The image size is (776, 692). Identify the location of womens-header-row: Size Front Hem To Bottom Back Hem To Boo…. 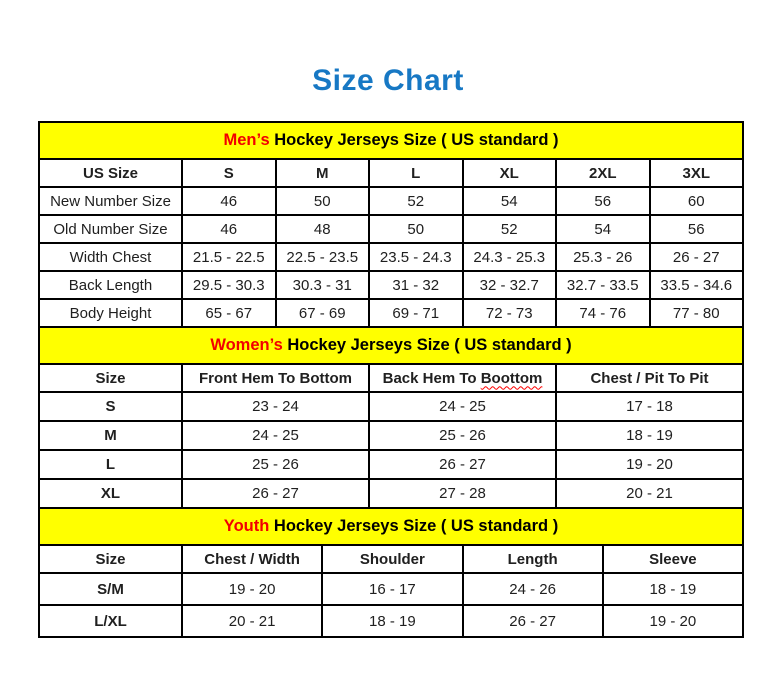
(391, 378).